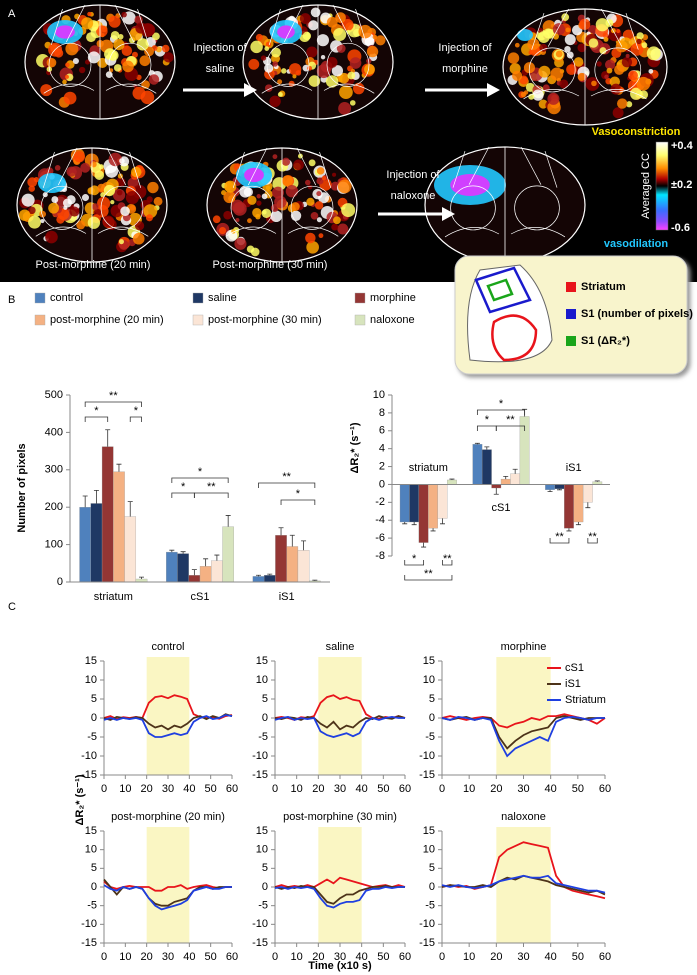 The height and width of the screenshot is (975, 697). What do you see at coordinates (428, 468) in the screenshot?
I see `x-tick-label: striatum` at bounding box center [428, 468].